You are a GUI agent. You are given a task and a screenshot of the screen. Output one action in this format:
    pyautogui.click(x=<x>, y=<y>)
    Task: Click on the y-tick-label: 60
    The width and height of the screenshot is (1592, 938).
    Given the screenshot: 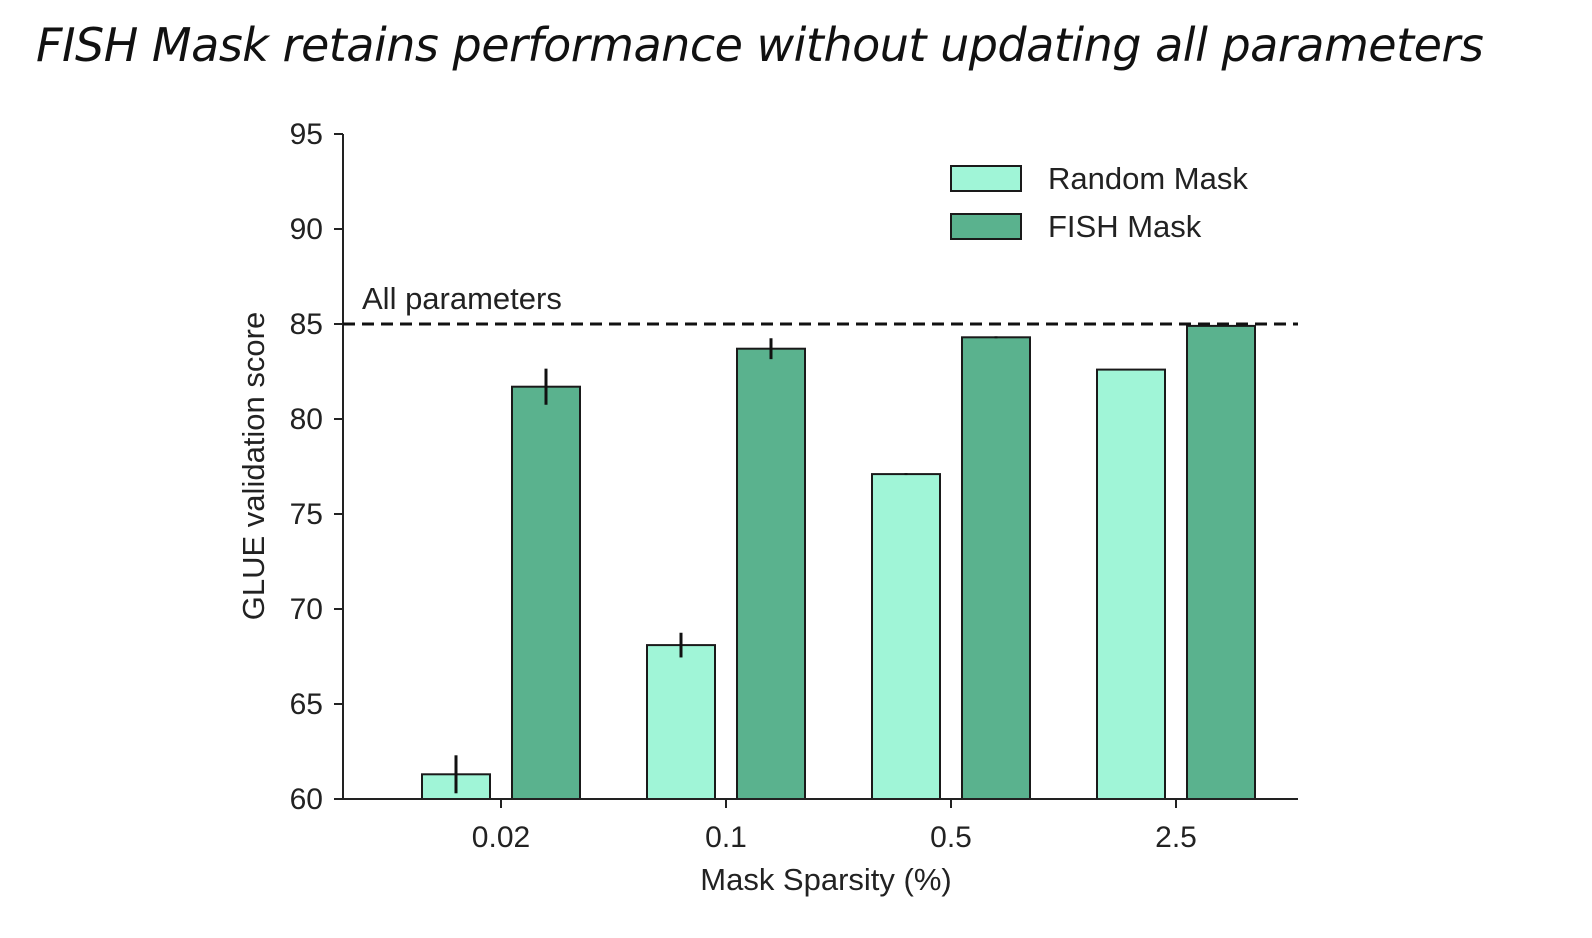 What is the action you would take?
    pyautogui.click(x=306, y=799)
    